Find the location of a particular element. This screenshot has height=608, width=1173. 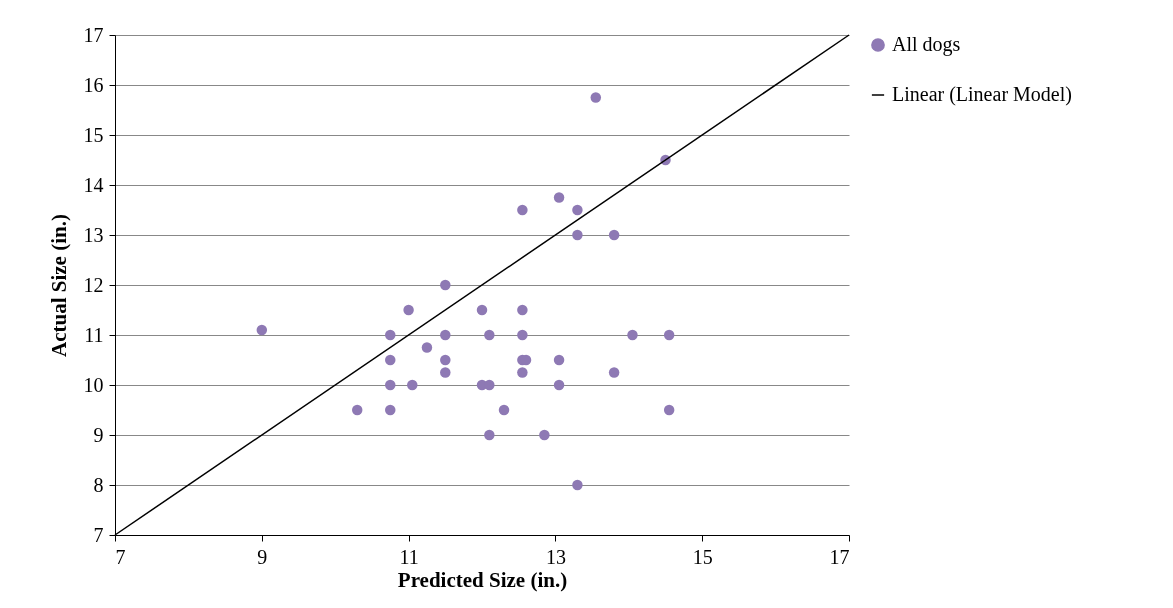

y-axis-title: Actual Size (in.) is located at coordinates (58, 285).